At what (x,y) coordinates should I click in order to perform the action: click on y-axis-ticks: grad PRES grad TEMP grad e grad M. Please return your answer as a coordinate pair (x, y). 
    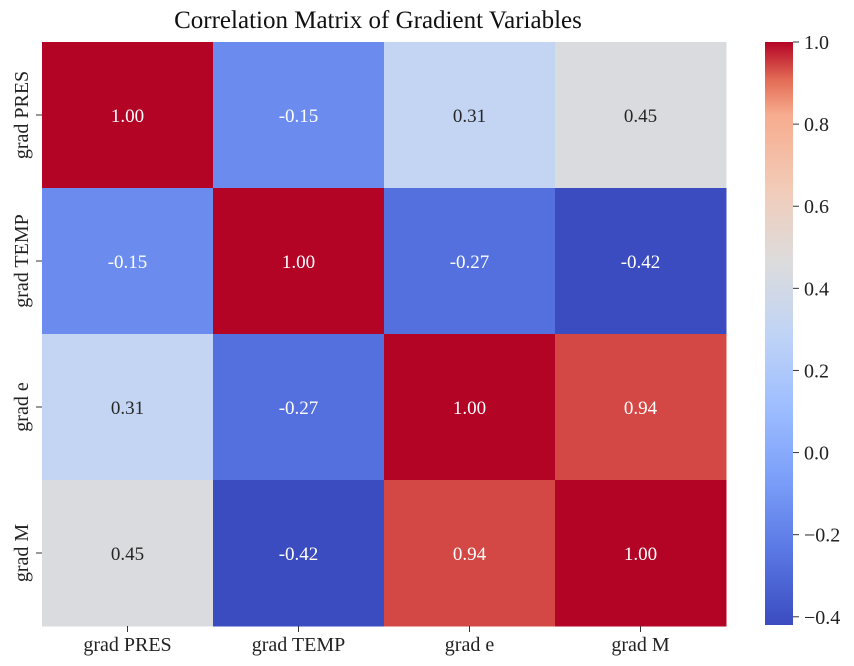
    Looking at the image, I should click on (26, 326).